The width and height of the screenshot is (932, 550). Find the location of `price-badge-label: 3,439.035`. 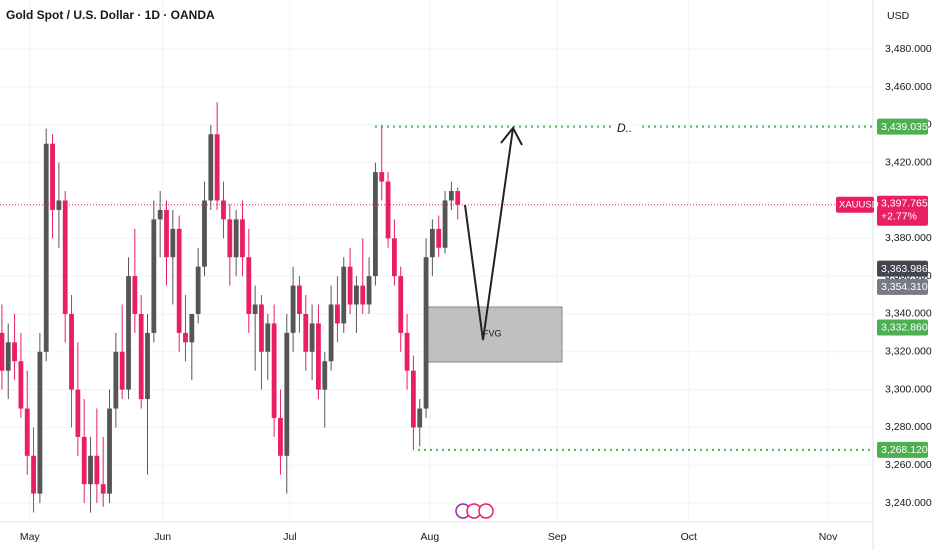

price-badge-label: 3,439.035 is located at coordinates (904, 127).